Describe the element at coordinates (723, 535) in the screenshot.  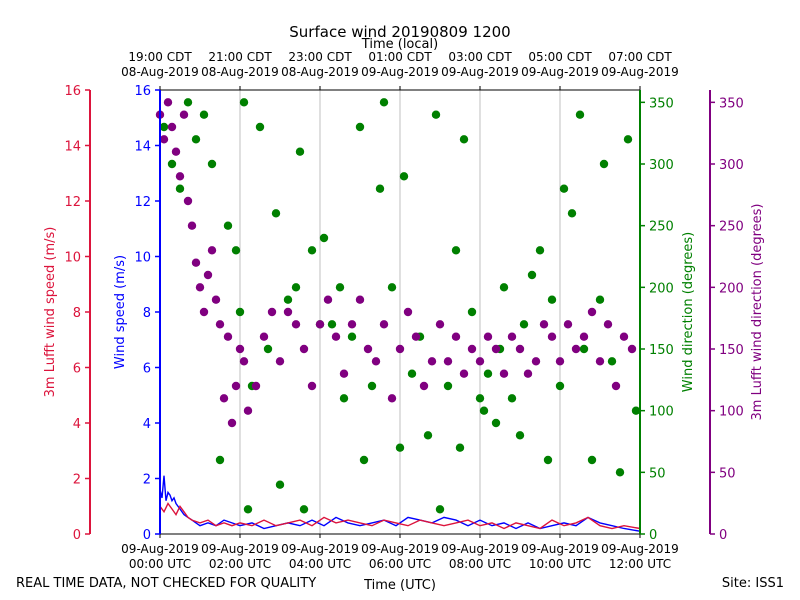
I see `lufft-direction-axis-tick-label: 0` at that location.